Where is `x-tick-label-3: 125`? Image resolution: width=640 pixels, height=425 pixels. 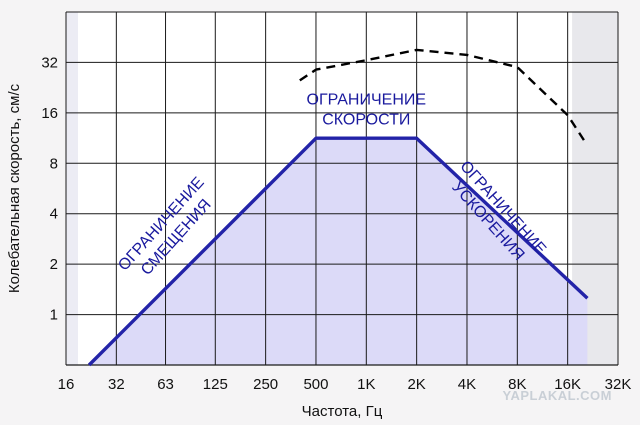 x-tick-label-3: 125 is located at coordinates (215, 384).